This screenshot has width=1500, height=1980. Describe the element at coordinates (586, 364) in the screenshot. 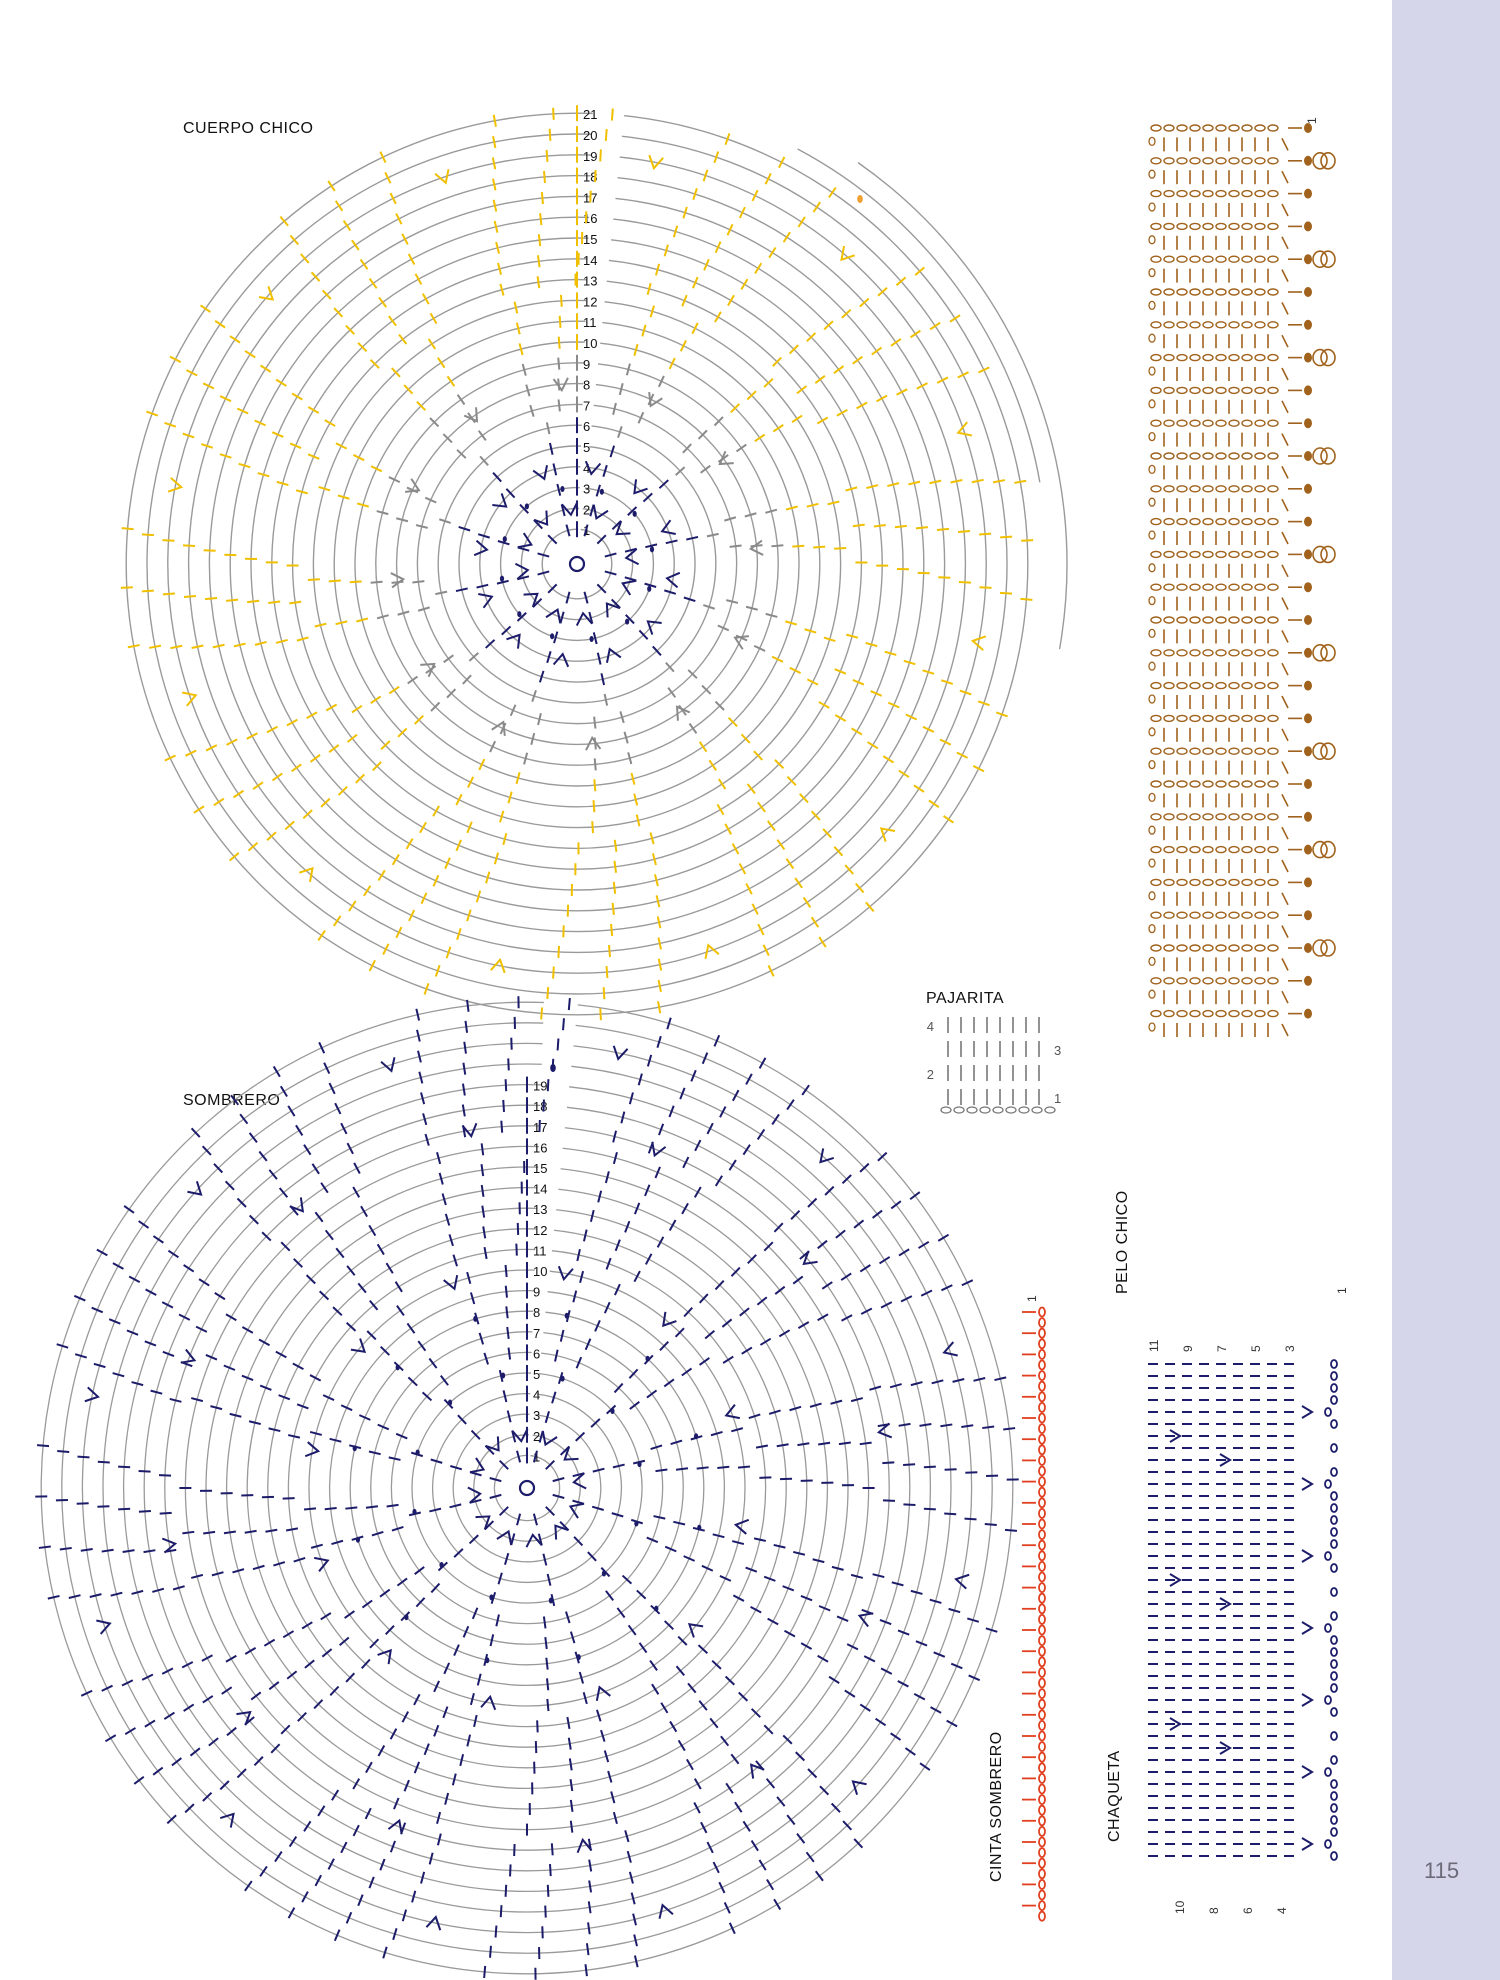

I see `round-number: 9` at that location.